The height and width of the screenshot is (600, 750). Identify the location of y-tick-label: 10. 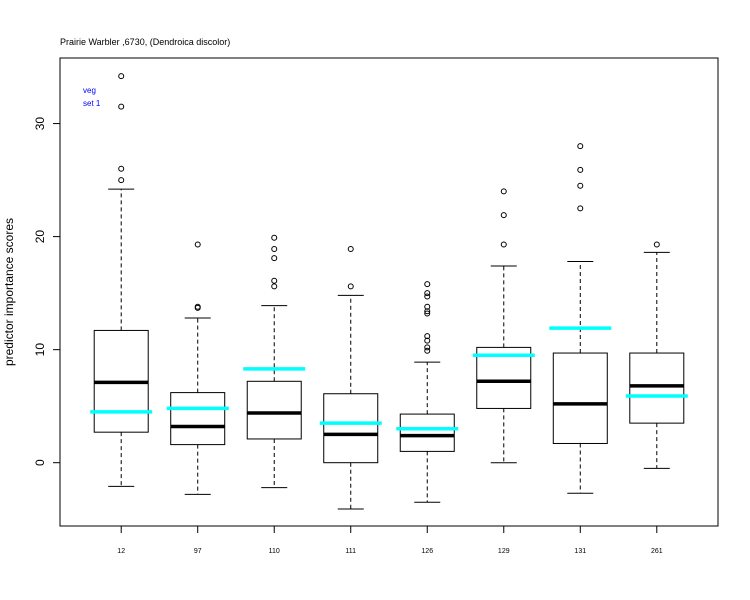
(40, 350).